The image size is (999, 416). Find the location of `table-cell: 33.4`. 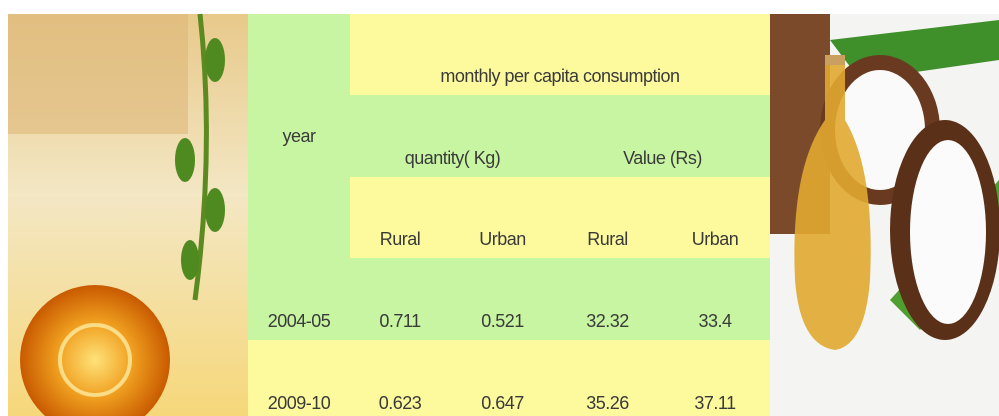

table-cell: 33.4 is located at coordinates (715, 299).